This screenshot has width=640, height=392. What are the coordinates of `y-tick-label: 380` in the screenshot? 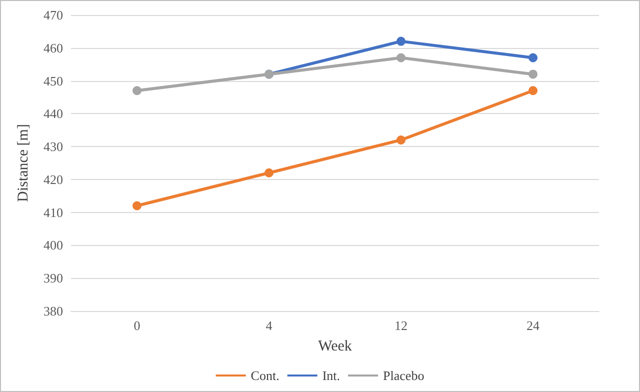 It's located at (53, 311).